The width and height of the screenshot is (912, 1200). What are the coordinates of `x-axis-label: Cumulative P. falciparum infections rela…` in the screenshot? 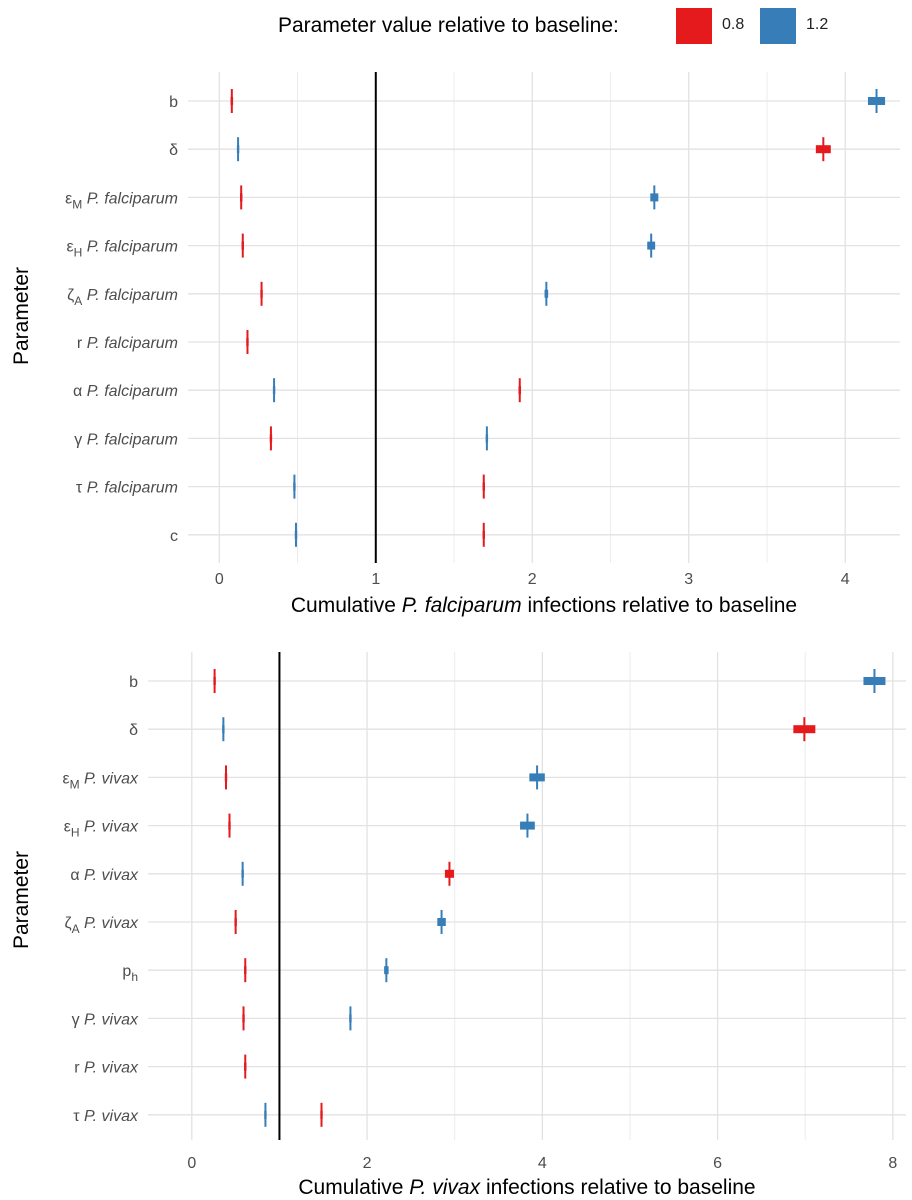 It's located at (544, 605).